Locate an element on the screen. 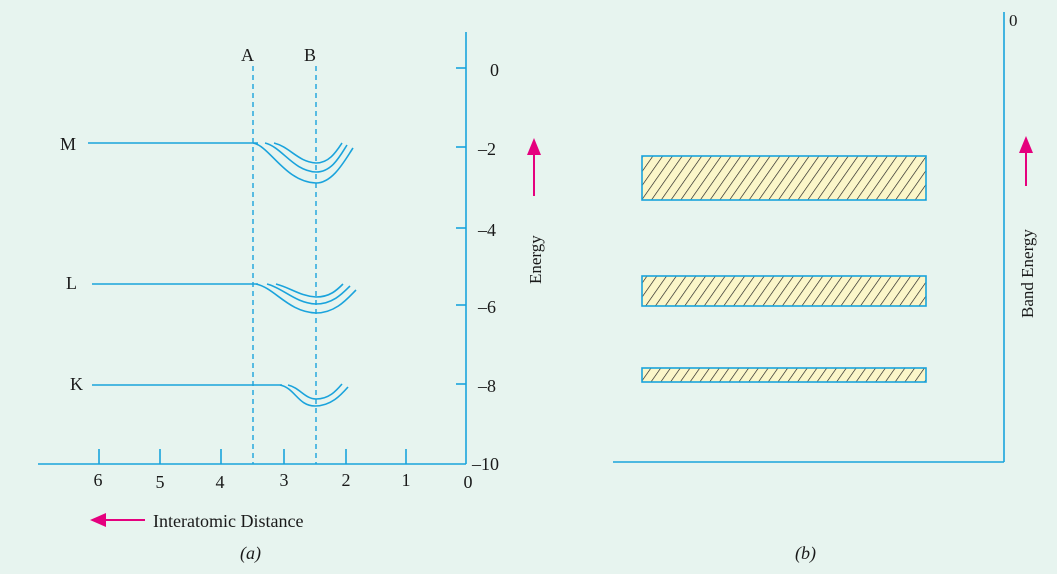 The image size is (1057, 574). distance-tick-3: 3 is located at coordinates (284, 480).